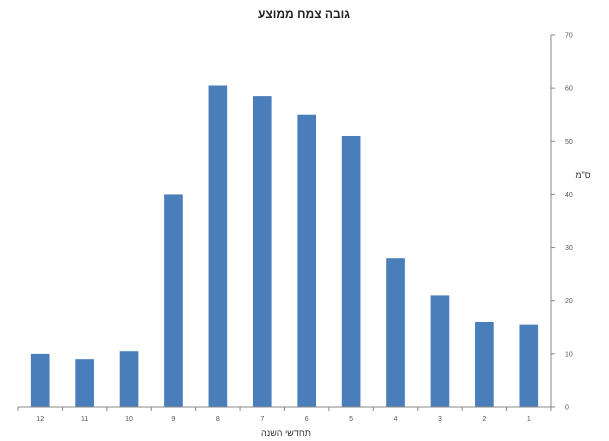 The height and width of the screenshot is (441, 609). Describe the element at coordinates (569, 36) in the screenshot. I see `y-tick-label: 70` at that location.